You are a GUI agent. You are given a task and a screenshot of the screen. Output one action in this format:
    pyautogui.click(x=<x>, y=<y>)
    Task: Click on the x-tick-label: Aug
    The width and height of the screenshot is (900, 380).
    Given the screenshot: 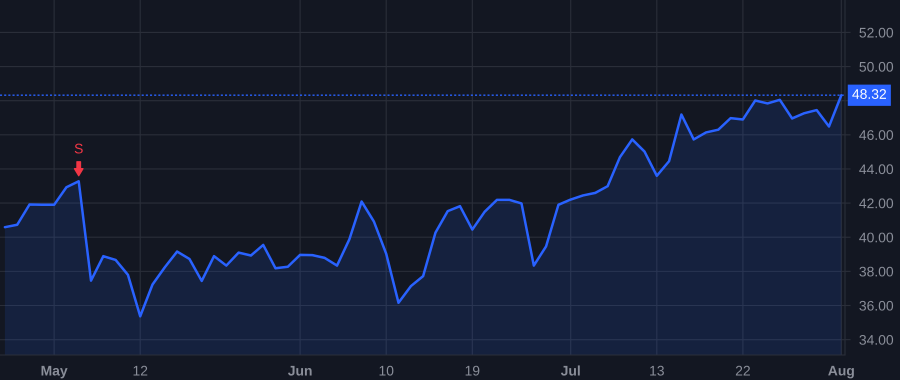 What is the action you would take?
    pyautogui.click(x=841, y=372)
    